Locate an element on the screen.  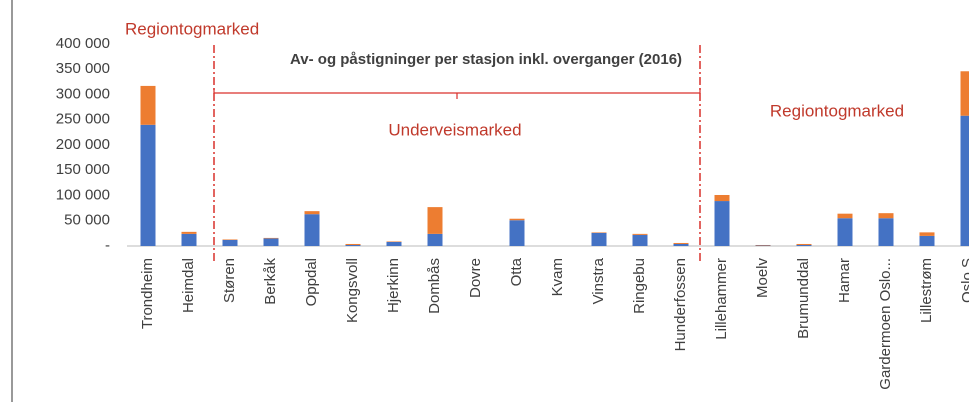
y-tick-label: 400 000 is located at coordinates (83, 43).